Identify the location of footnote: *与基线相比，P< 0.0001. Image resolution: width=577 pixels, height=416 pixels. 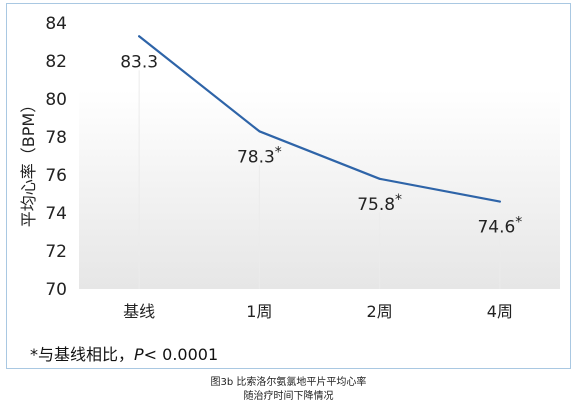
(124, 353).